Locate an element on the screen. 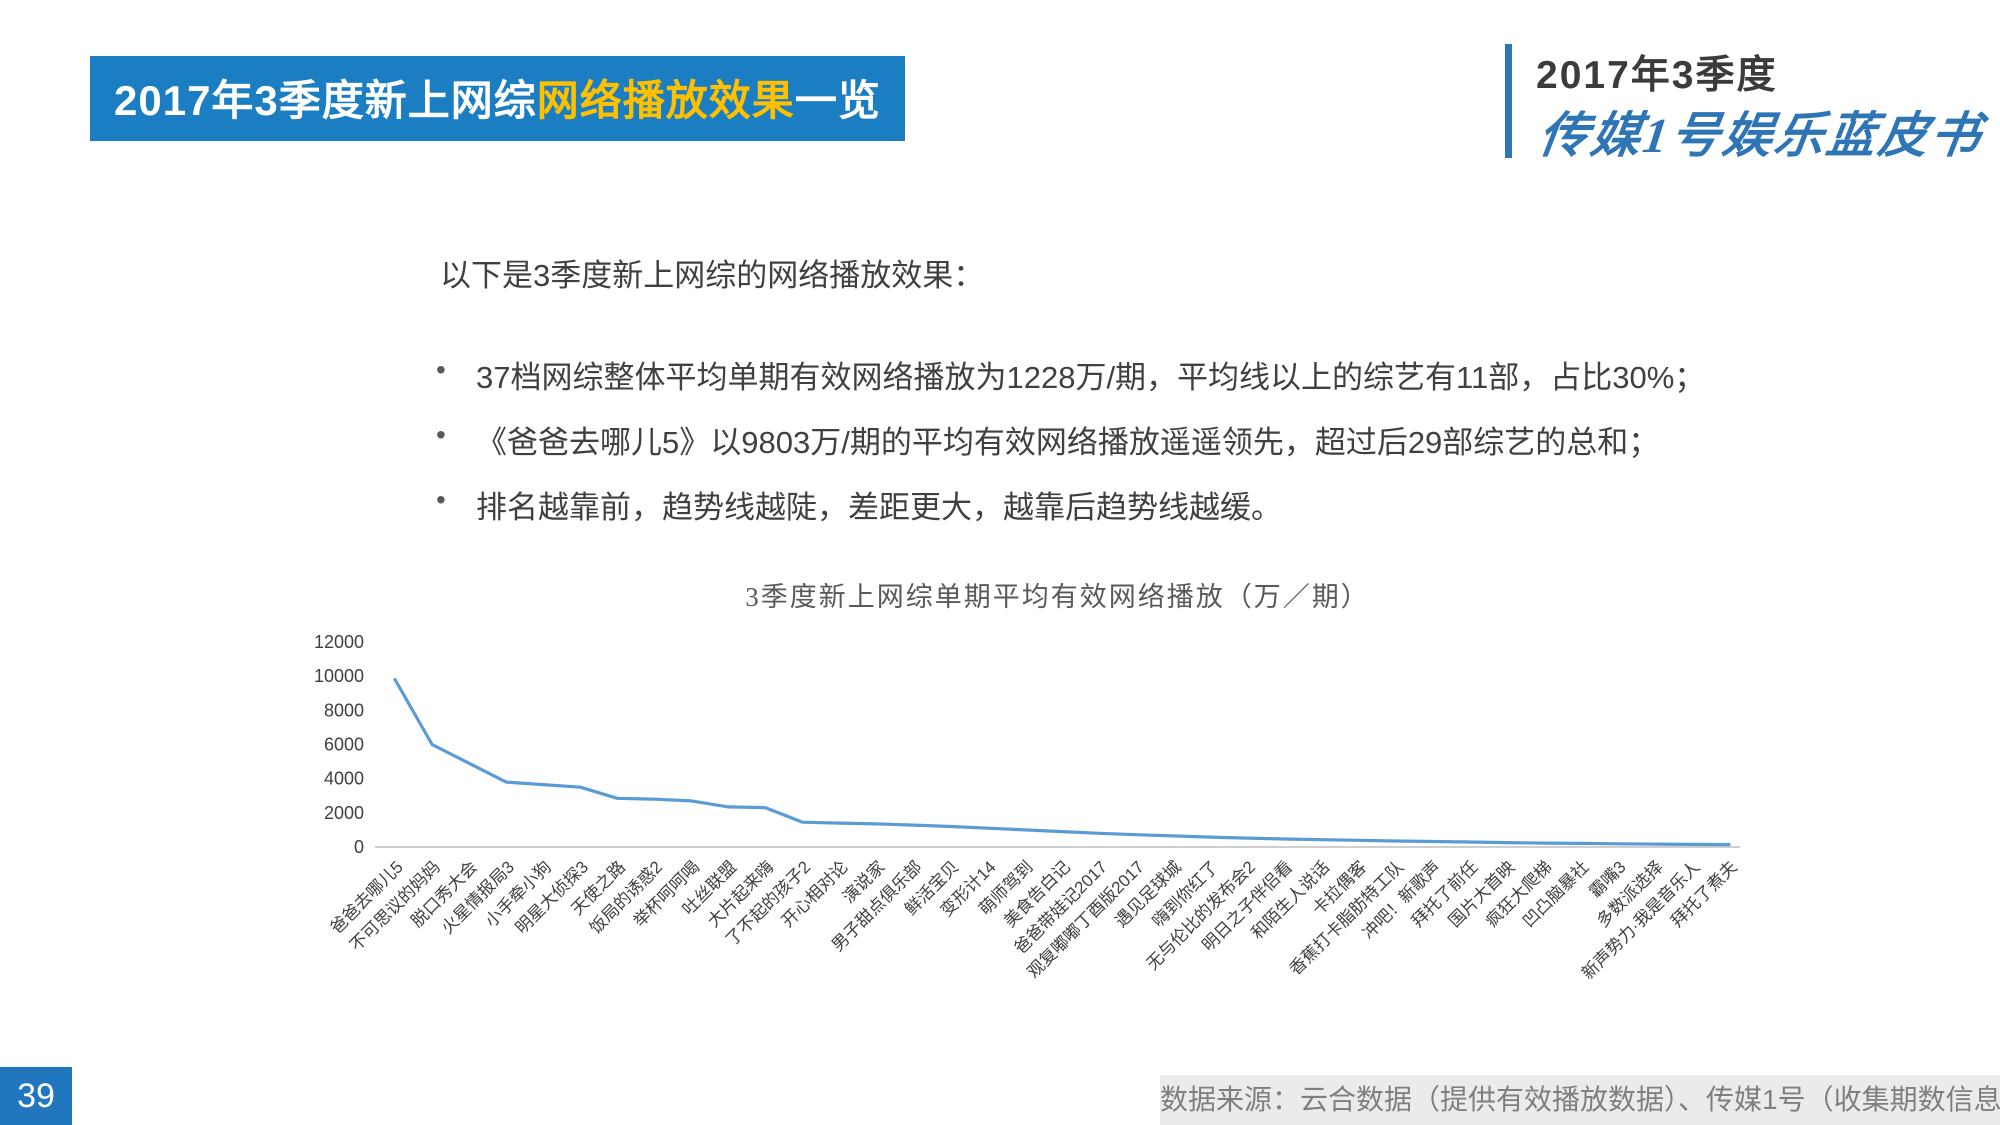 The height and width of the screenshot is (1125, 2000). data-source-text: 数据来源：云合数据（提供有效播放数据）、传媒1号（收集期数信息） is located at coordinates (1580, 1099).